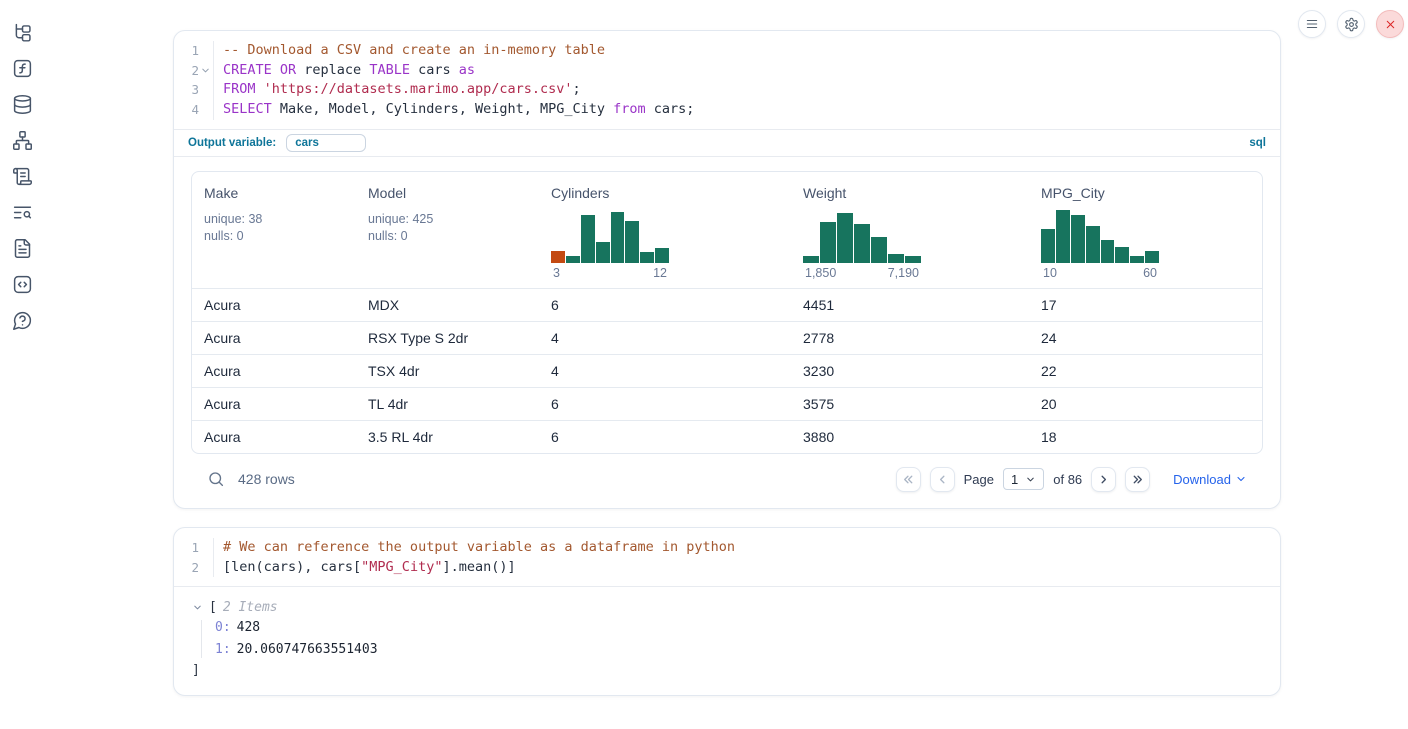 Image resolution: width=1408 pixels, height=729 pixels. I want to click on previous-page-button, so click(942, 479).